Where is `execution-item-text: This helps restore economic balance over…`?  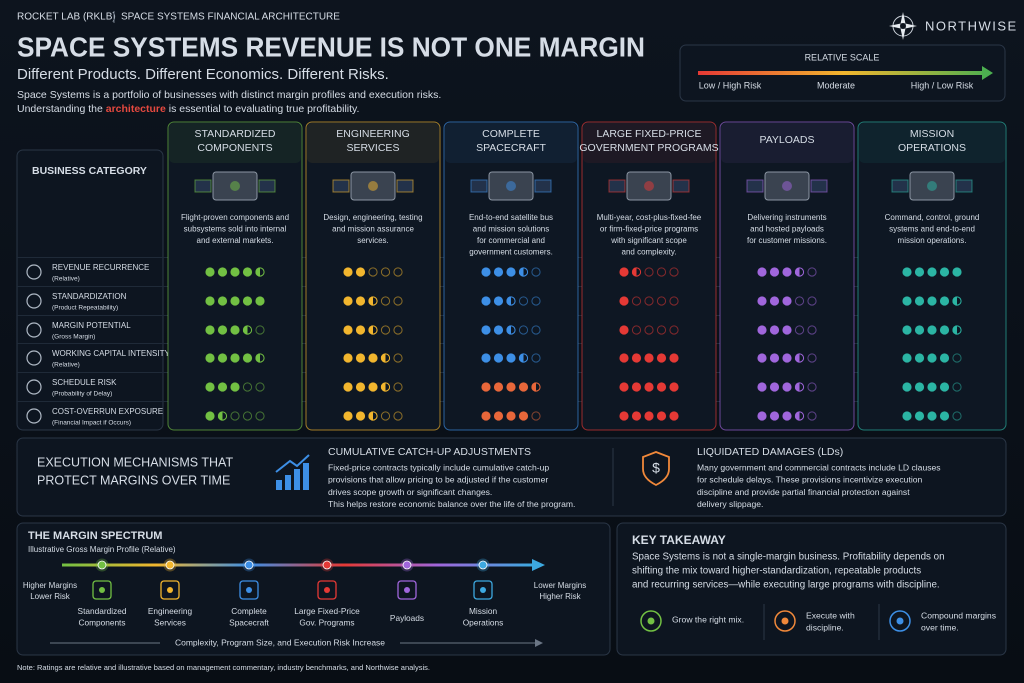
execution-item-text: This helps restore economic balance over… is located at coordinates (451, 504).